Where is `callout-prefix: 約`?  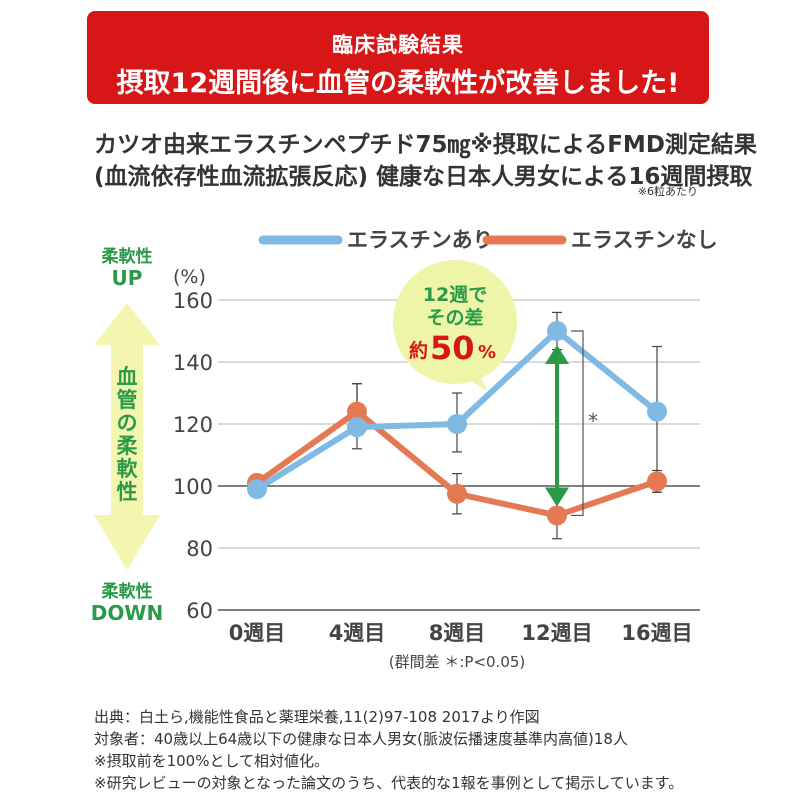 callout-prefix: 約 is located at coordinates (418, 350).